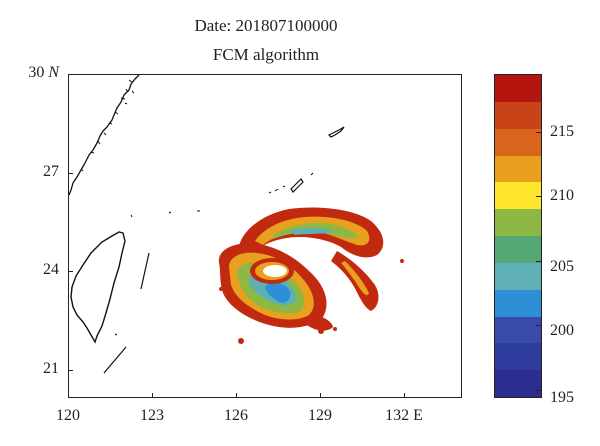  I want to click on storm-core-blue, so click(278, 292).